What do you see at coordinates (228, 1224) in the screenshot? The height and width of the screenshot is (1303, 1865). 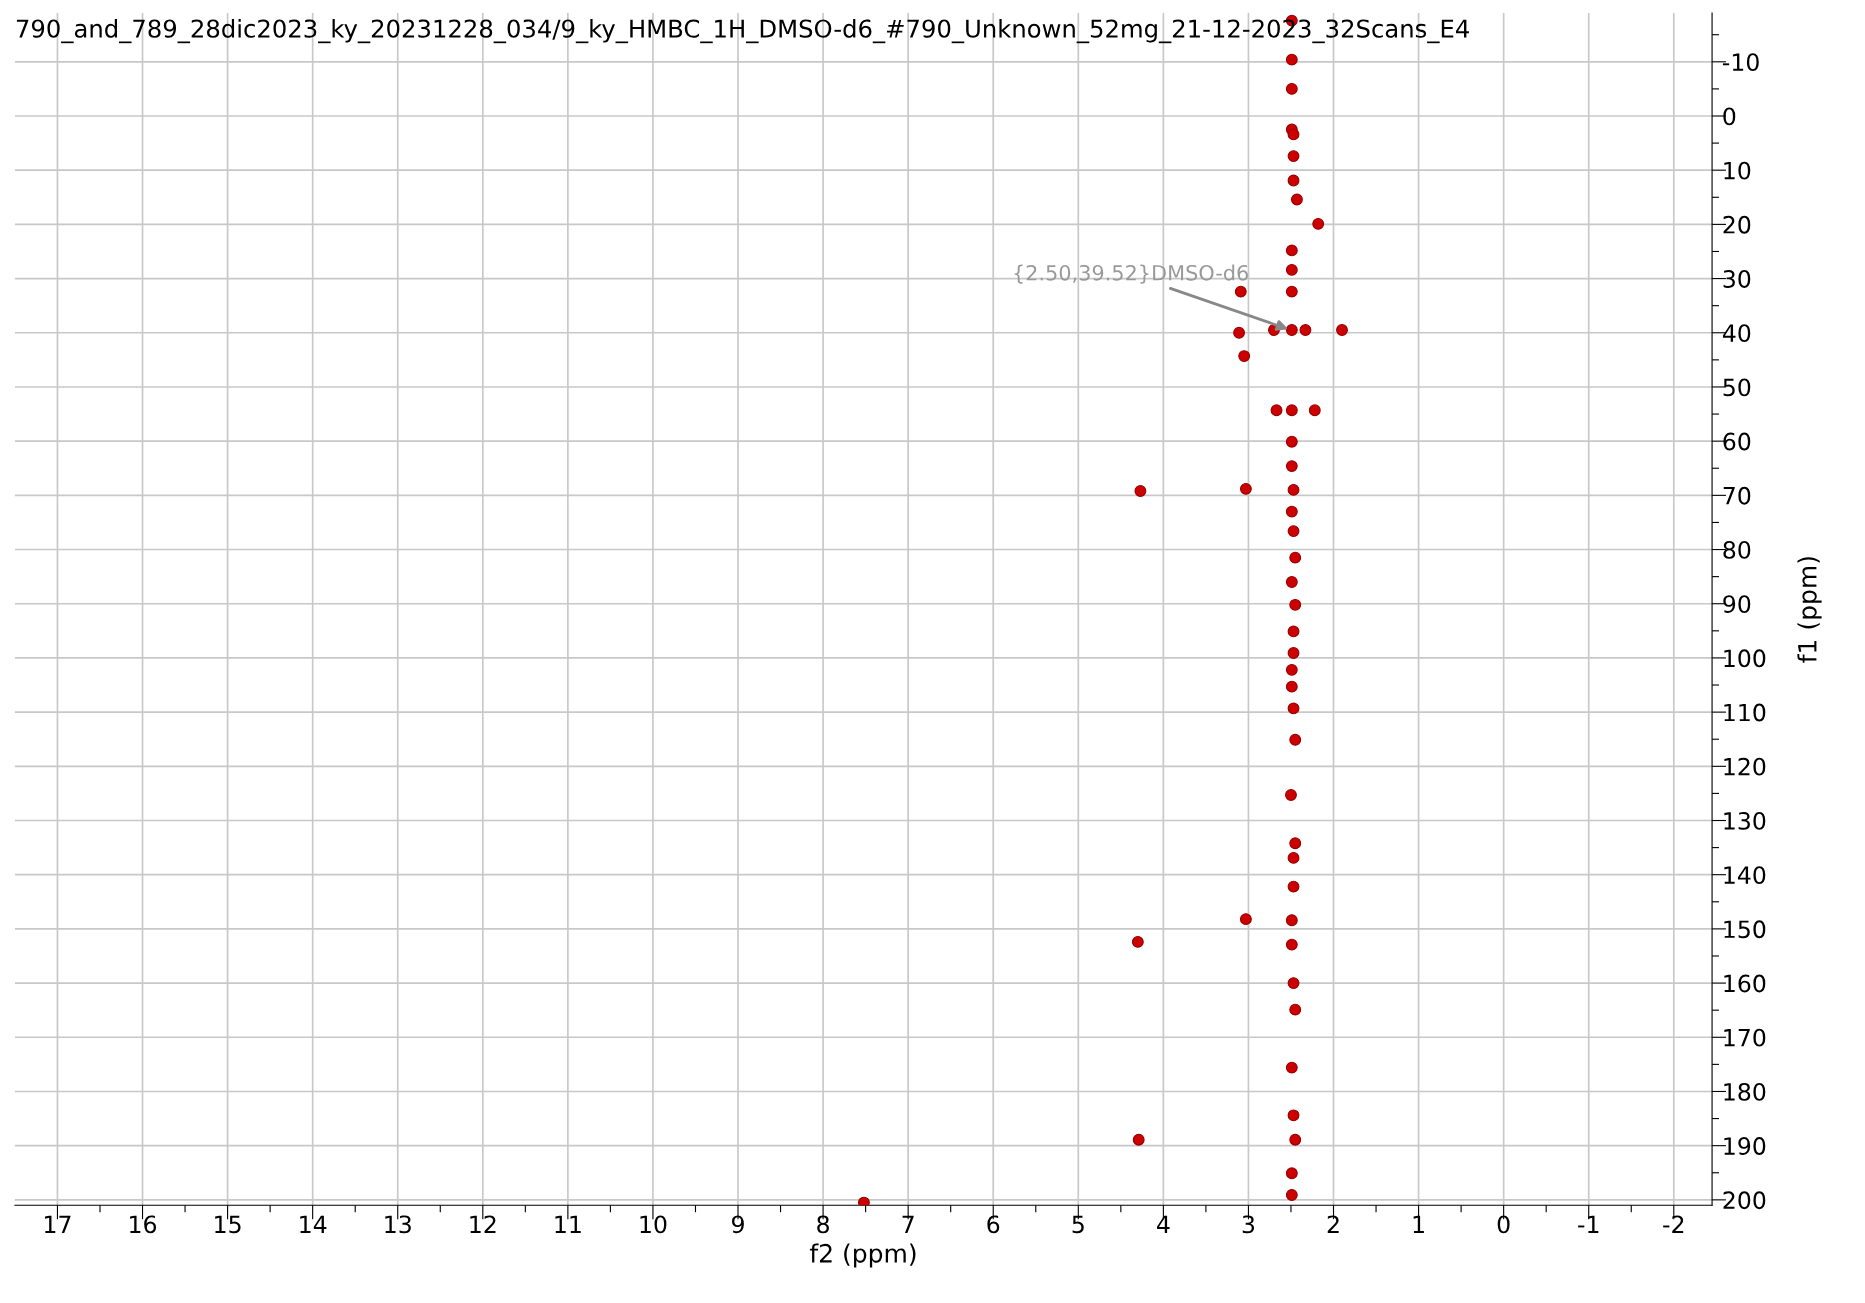 I see `x-tick-label: 15` at bounding box center [228, 1224].